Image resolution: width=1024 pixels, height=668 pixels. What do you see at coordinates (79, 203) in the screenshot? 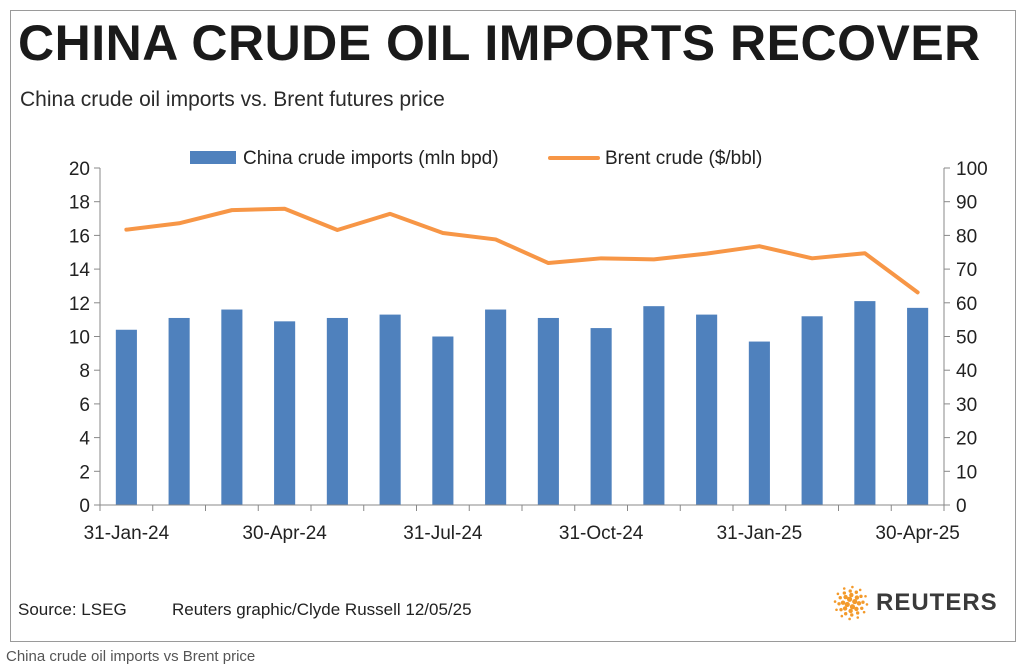
I see `y-left-tick-label: 18` at bounding box center [79, 203].